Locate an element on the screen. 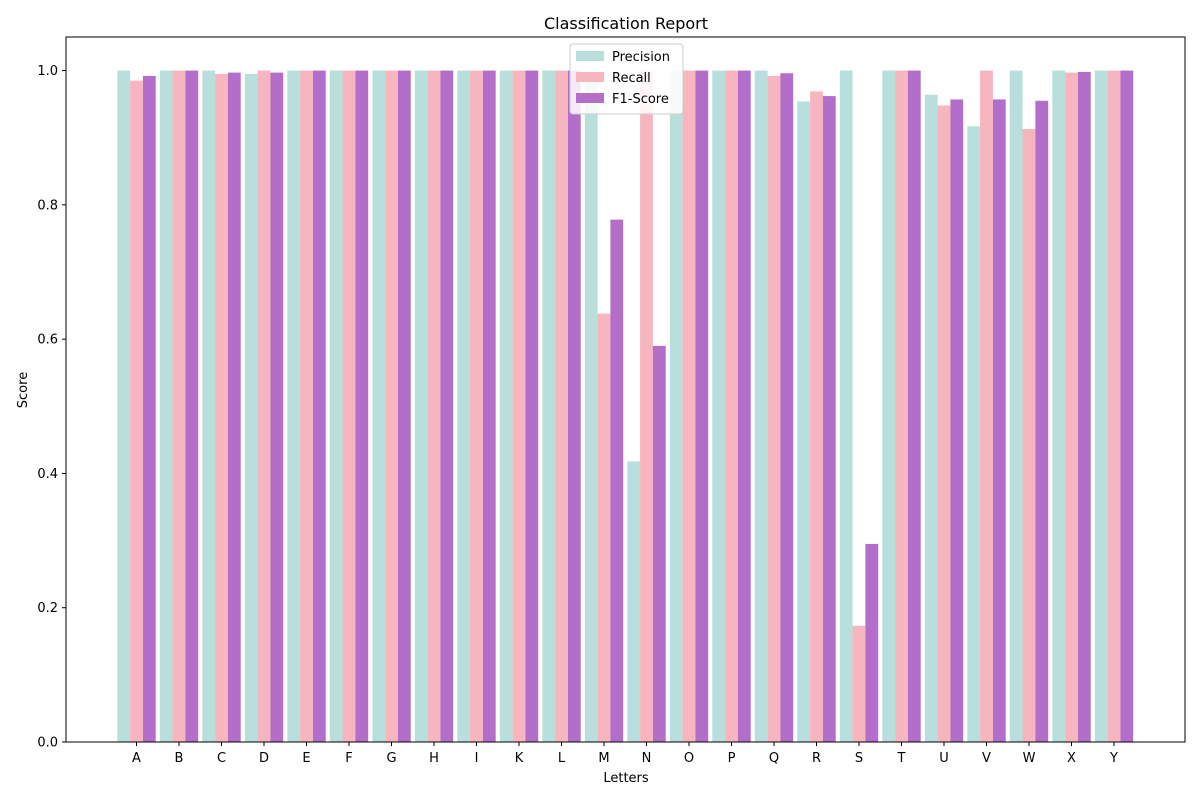  bar-precision-Y is located at coordinates (1101, 406).